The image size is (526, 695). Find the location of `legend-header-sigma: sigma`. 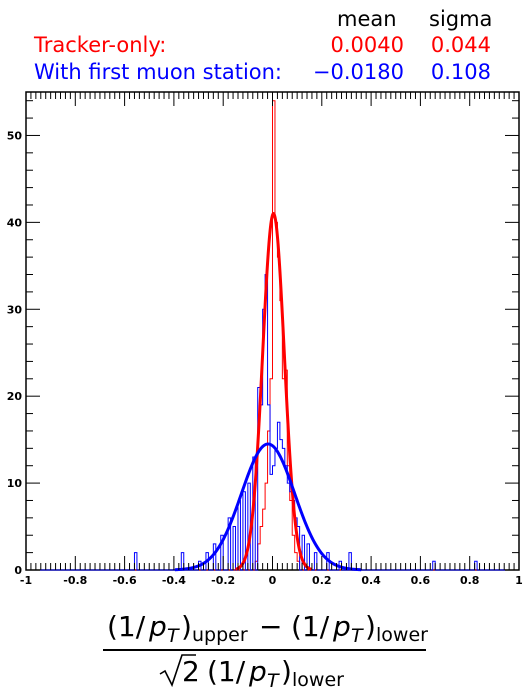

legend-header-sigma: sigma is located at coordinates (461, 19).